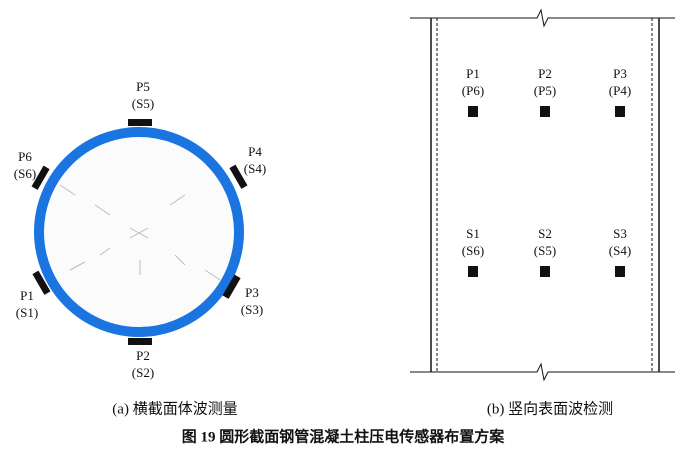 Image resolution: width=686 pixels, height=459 pixels. What do you see at coordinates (255, 151) in the screenshot?
I see `sensor-name: P4` at bounding box center [255, 151].